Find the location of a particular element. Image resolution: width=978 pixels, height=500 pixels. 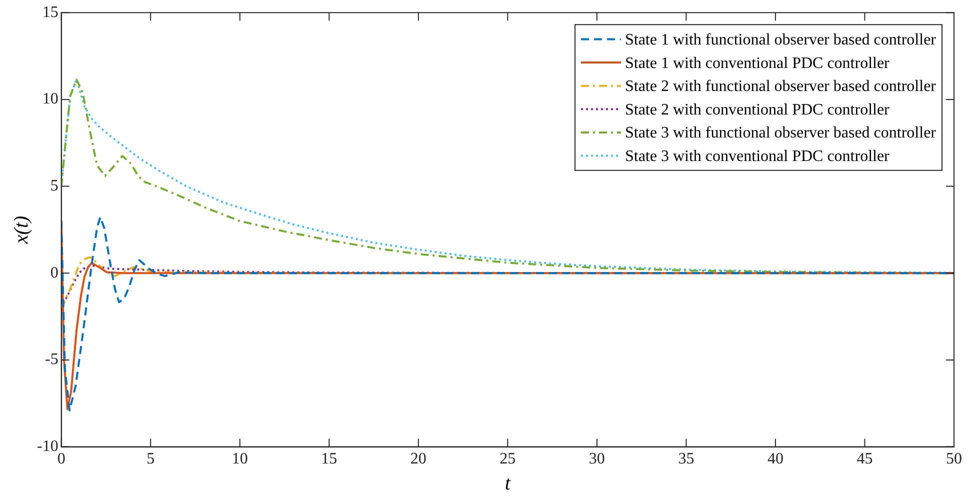

x-tick-label: 50 is located at coordinates (954, 459).